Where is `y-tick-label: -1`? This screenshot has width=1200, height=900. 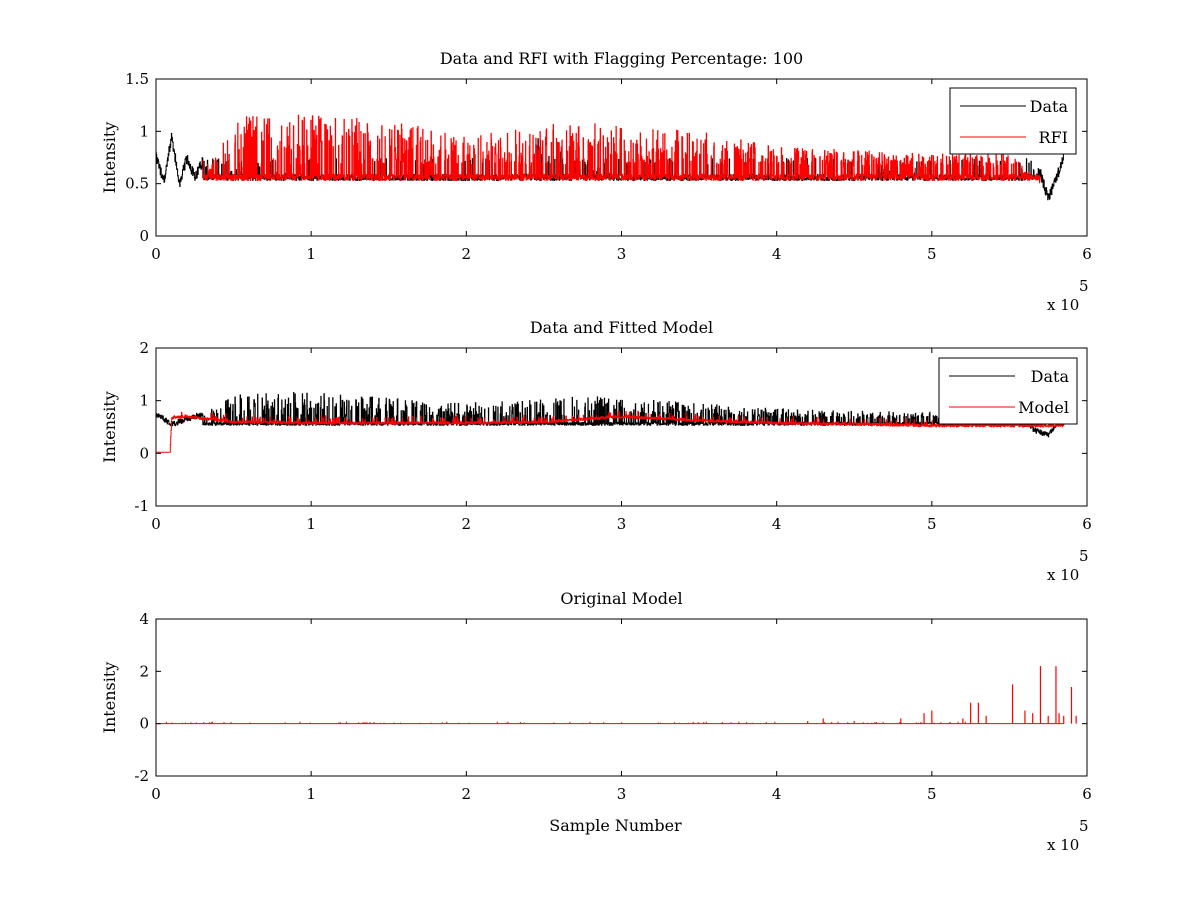 y-tick-label: -1 is located at coordinates (141, 506).